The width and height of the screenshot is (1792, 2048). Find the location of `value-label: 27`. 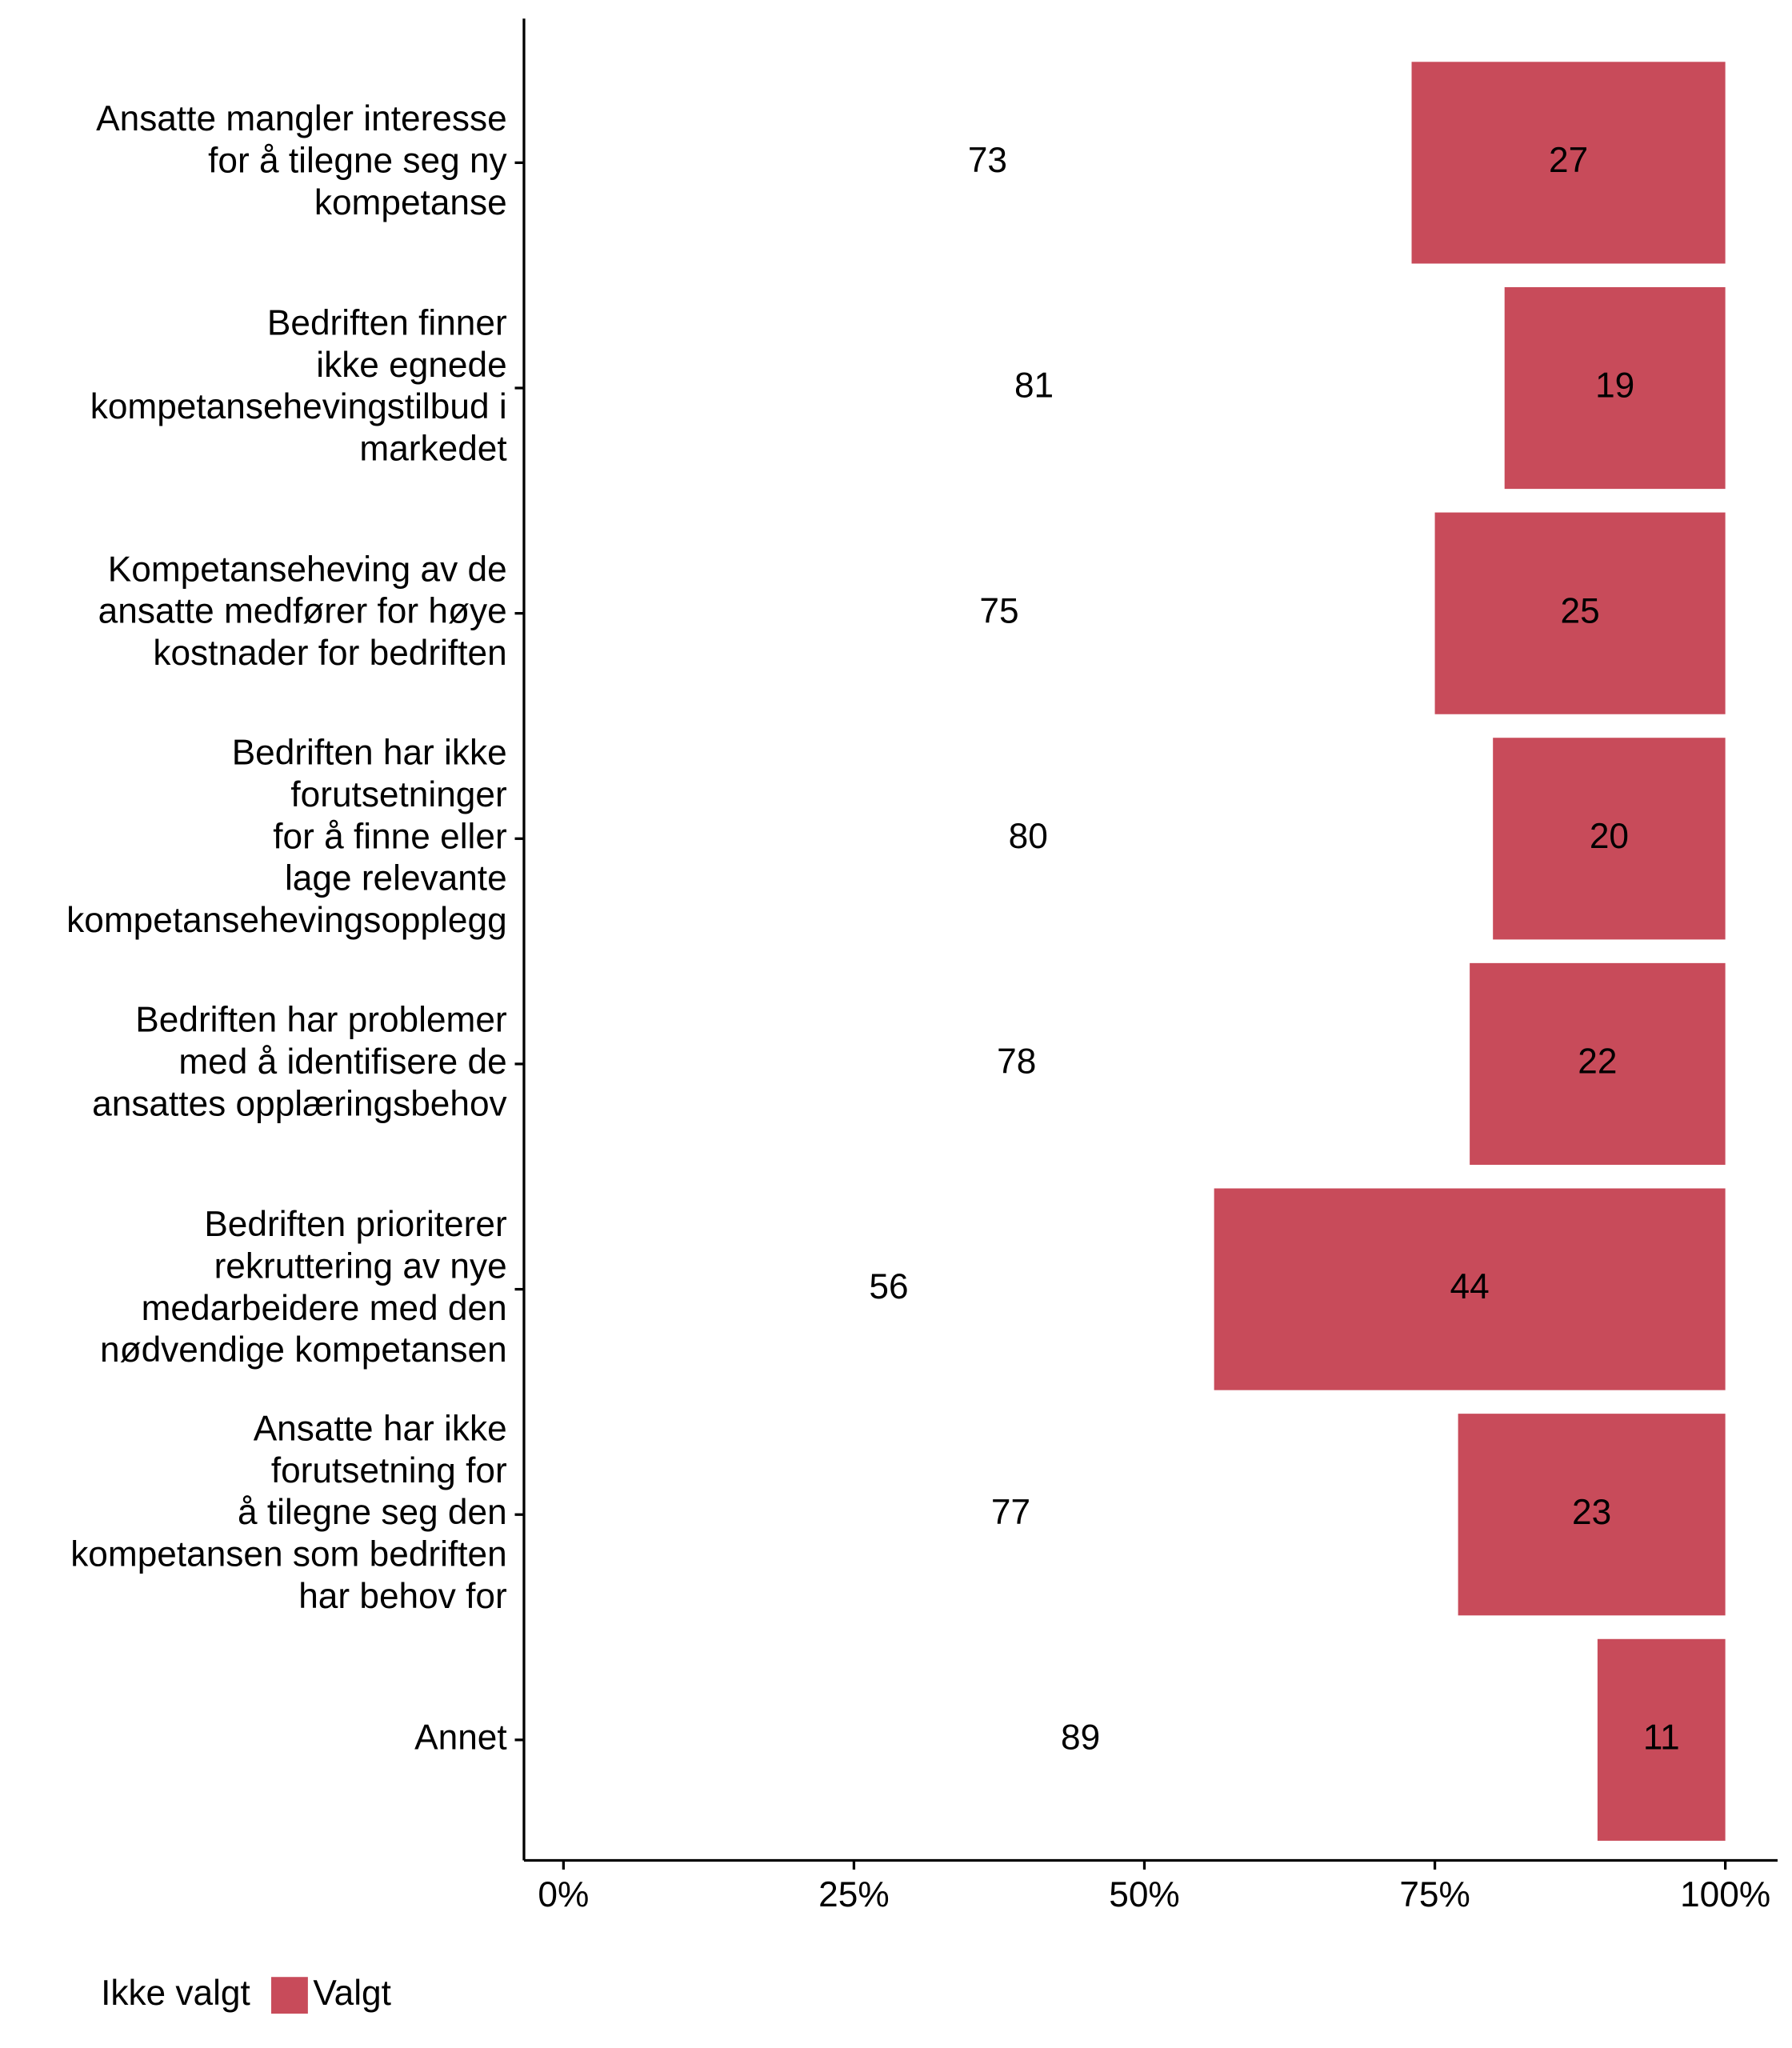

value-label: 27 is located at coordinates (1568, 160).